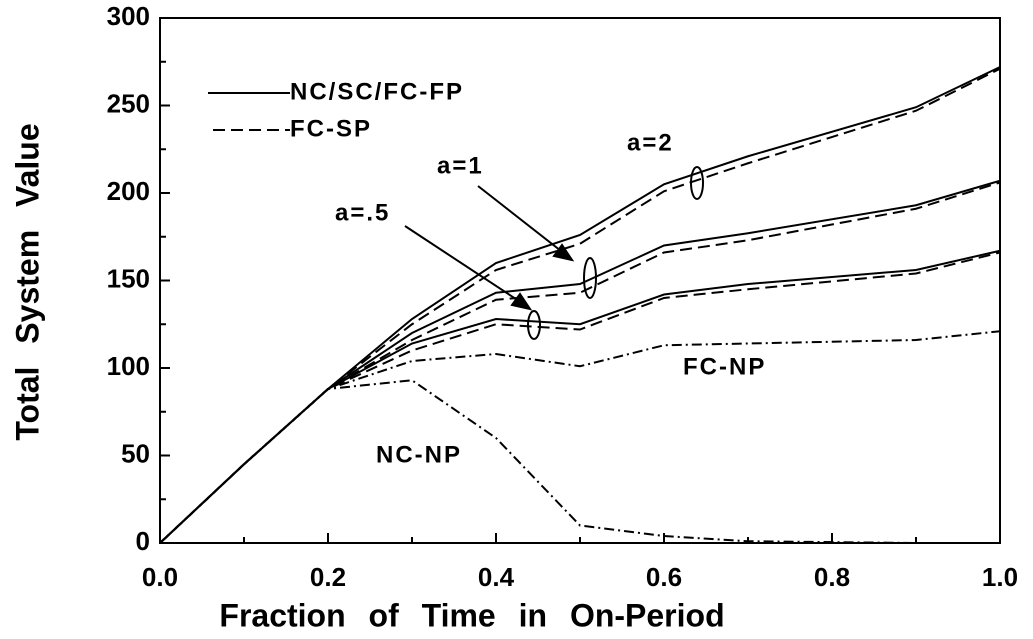 The image size is (1033, 639). I want to click on annotation: FC-NP, so click(724, 366).